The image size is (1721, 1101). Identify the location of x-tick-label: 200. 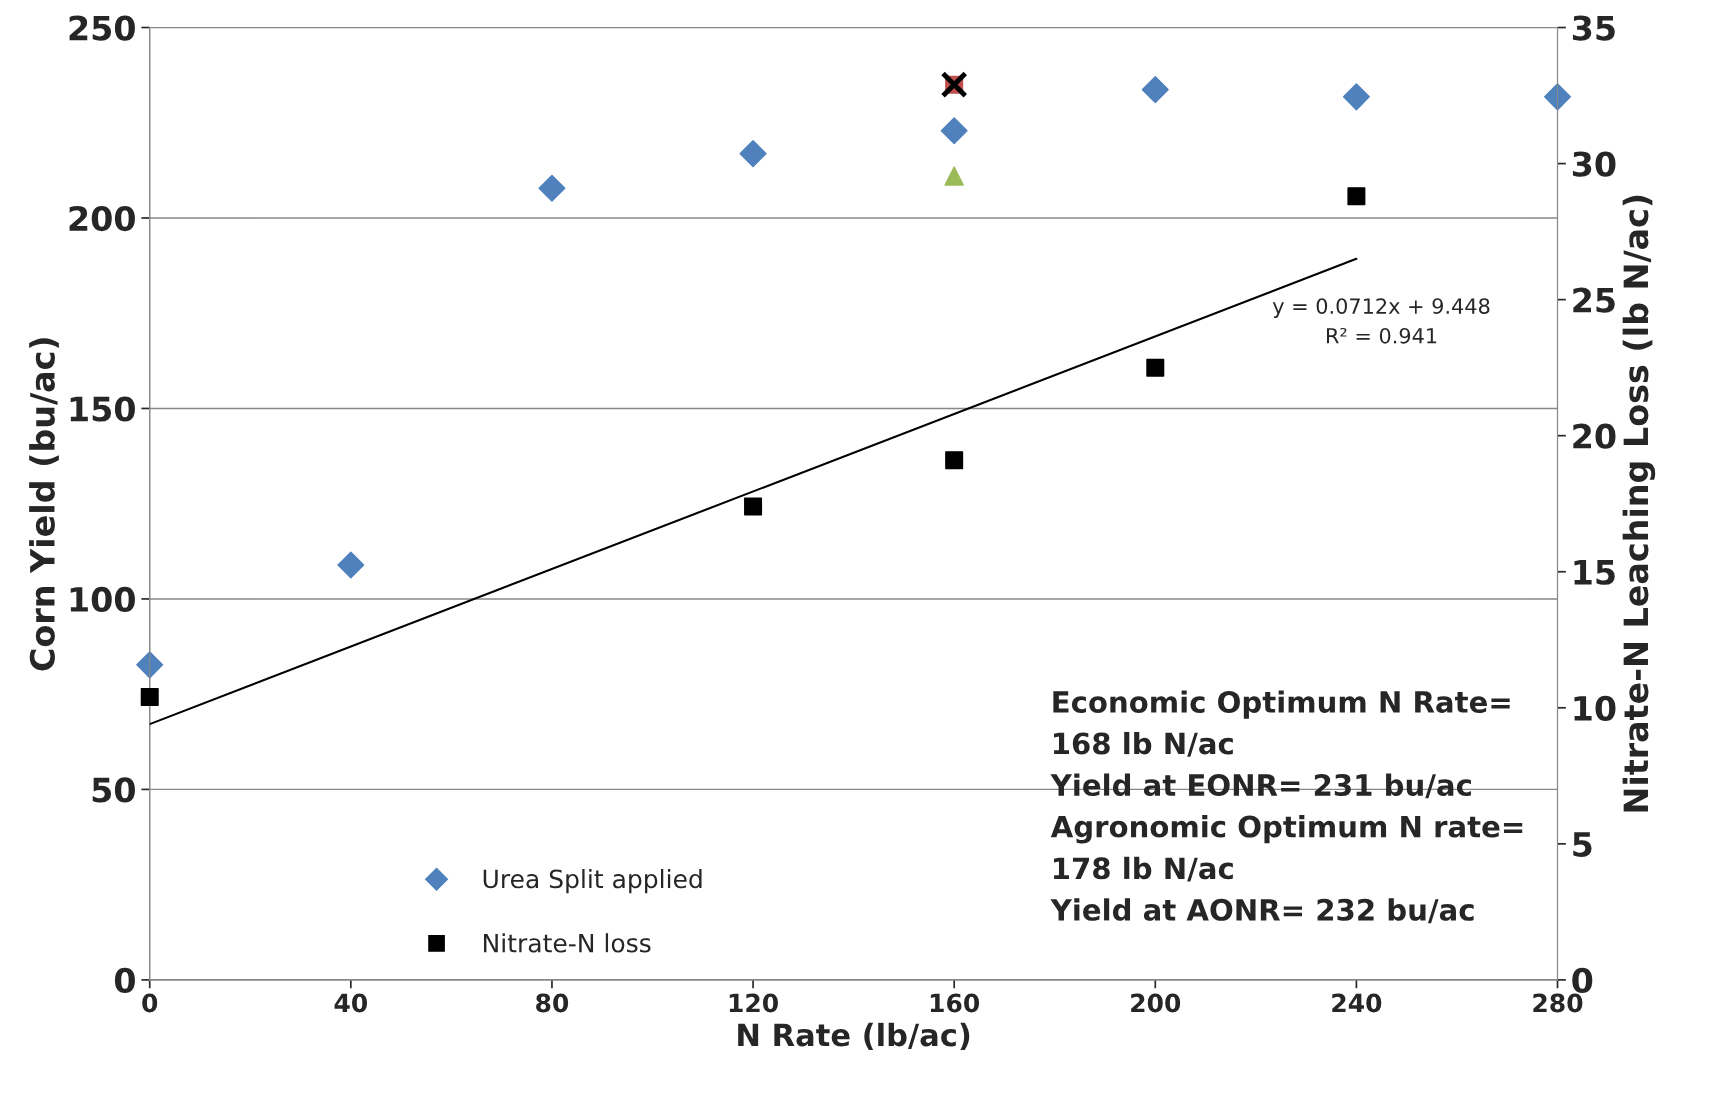
(1156, 1003).